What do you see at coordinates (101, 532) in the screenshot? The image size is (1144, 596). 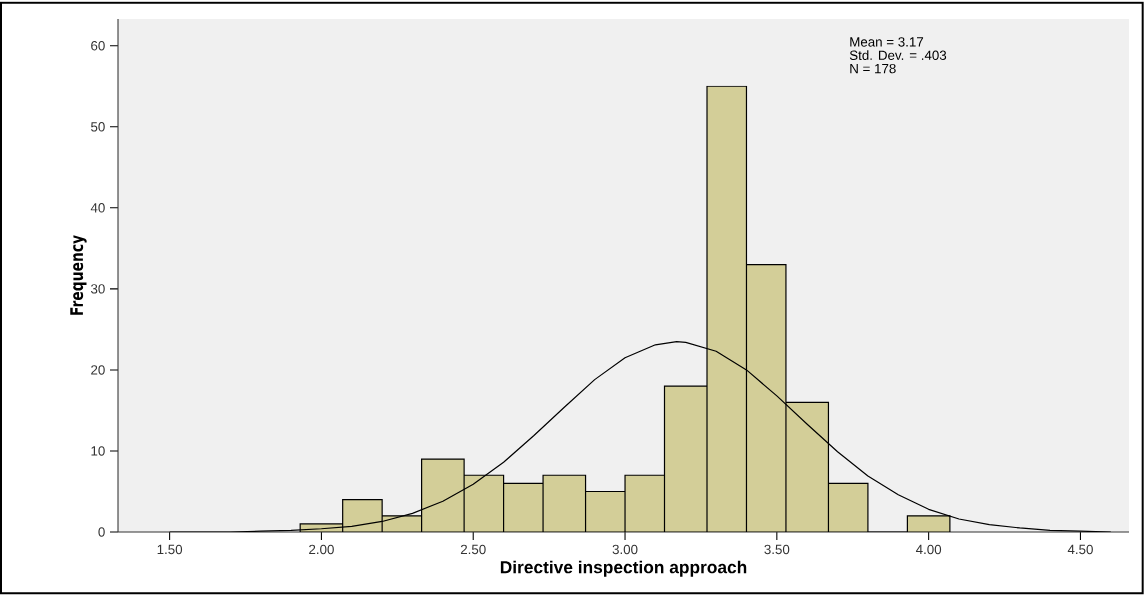 I see `y-tick-label: 0` at bounding box center [101, 532].